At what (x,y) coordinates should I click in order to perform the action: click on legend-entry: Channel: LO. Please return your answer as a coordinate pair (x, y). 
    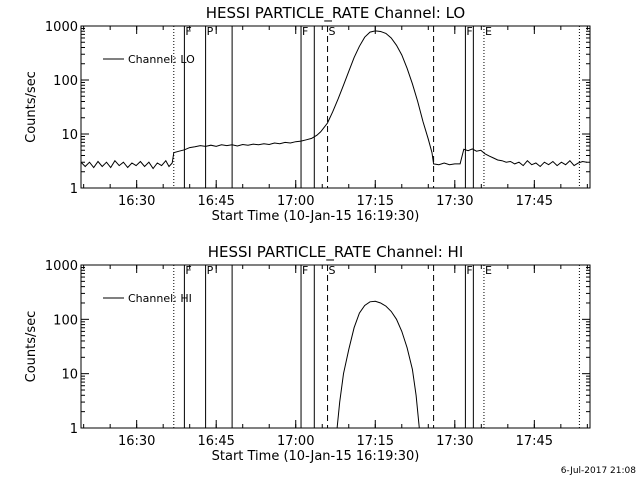
    Looking at the image, I should click on (161, 59).